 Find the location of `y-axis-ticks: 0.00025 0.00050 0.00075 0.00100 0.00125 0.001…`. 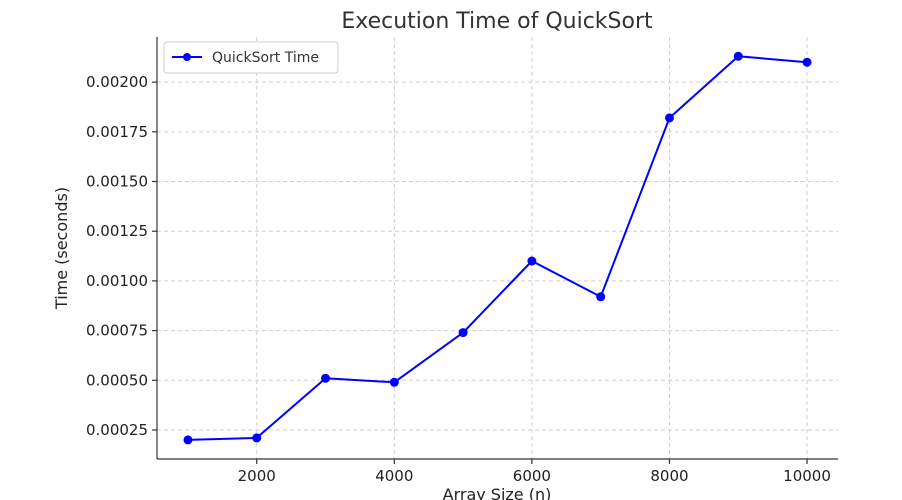

y-axis-ticks: 0.00025 0.00050 0.00075 0.00100 0.00125 0.001… is located at coordinates (121, 256).